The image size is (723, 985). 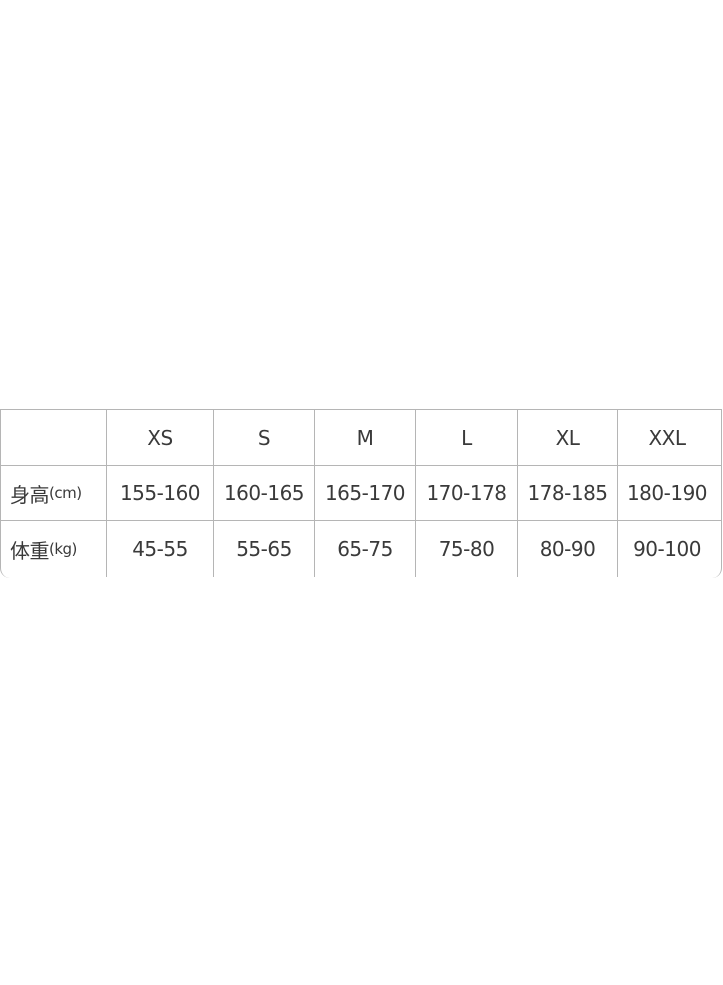 What do you see at coordinates (466, 549) in the screenshot?
I see `weight-cell: 75-80` at bounding box center [466, 549].